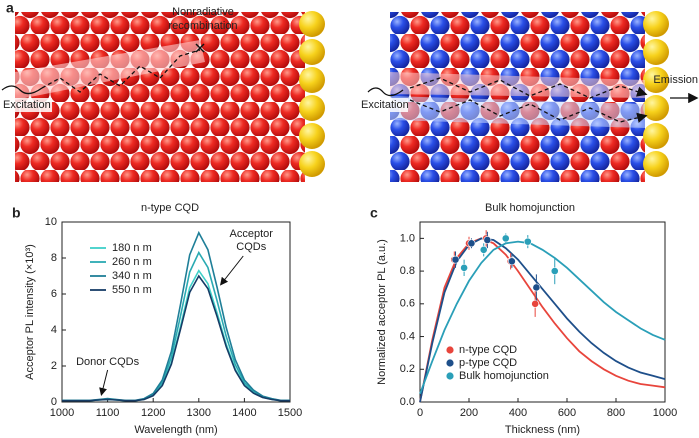 This screenshot has height=438, width=699. I want to click on legend-label: 180 n m, so click(132, 248).